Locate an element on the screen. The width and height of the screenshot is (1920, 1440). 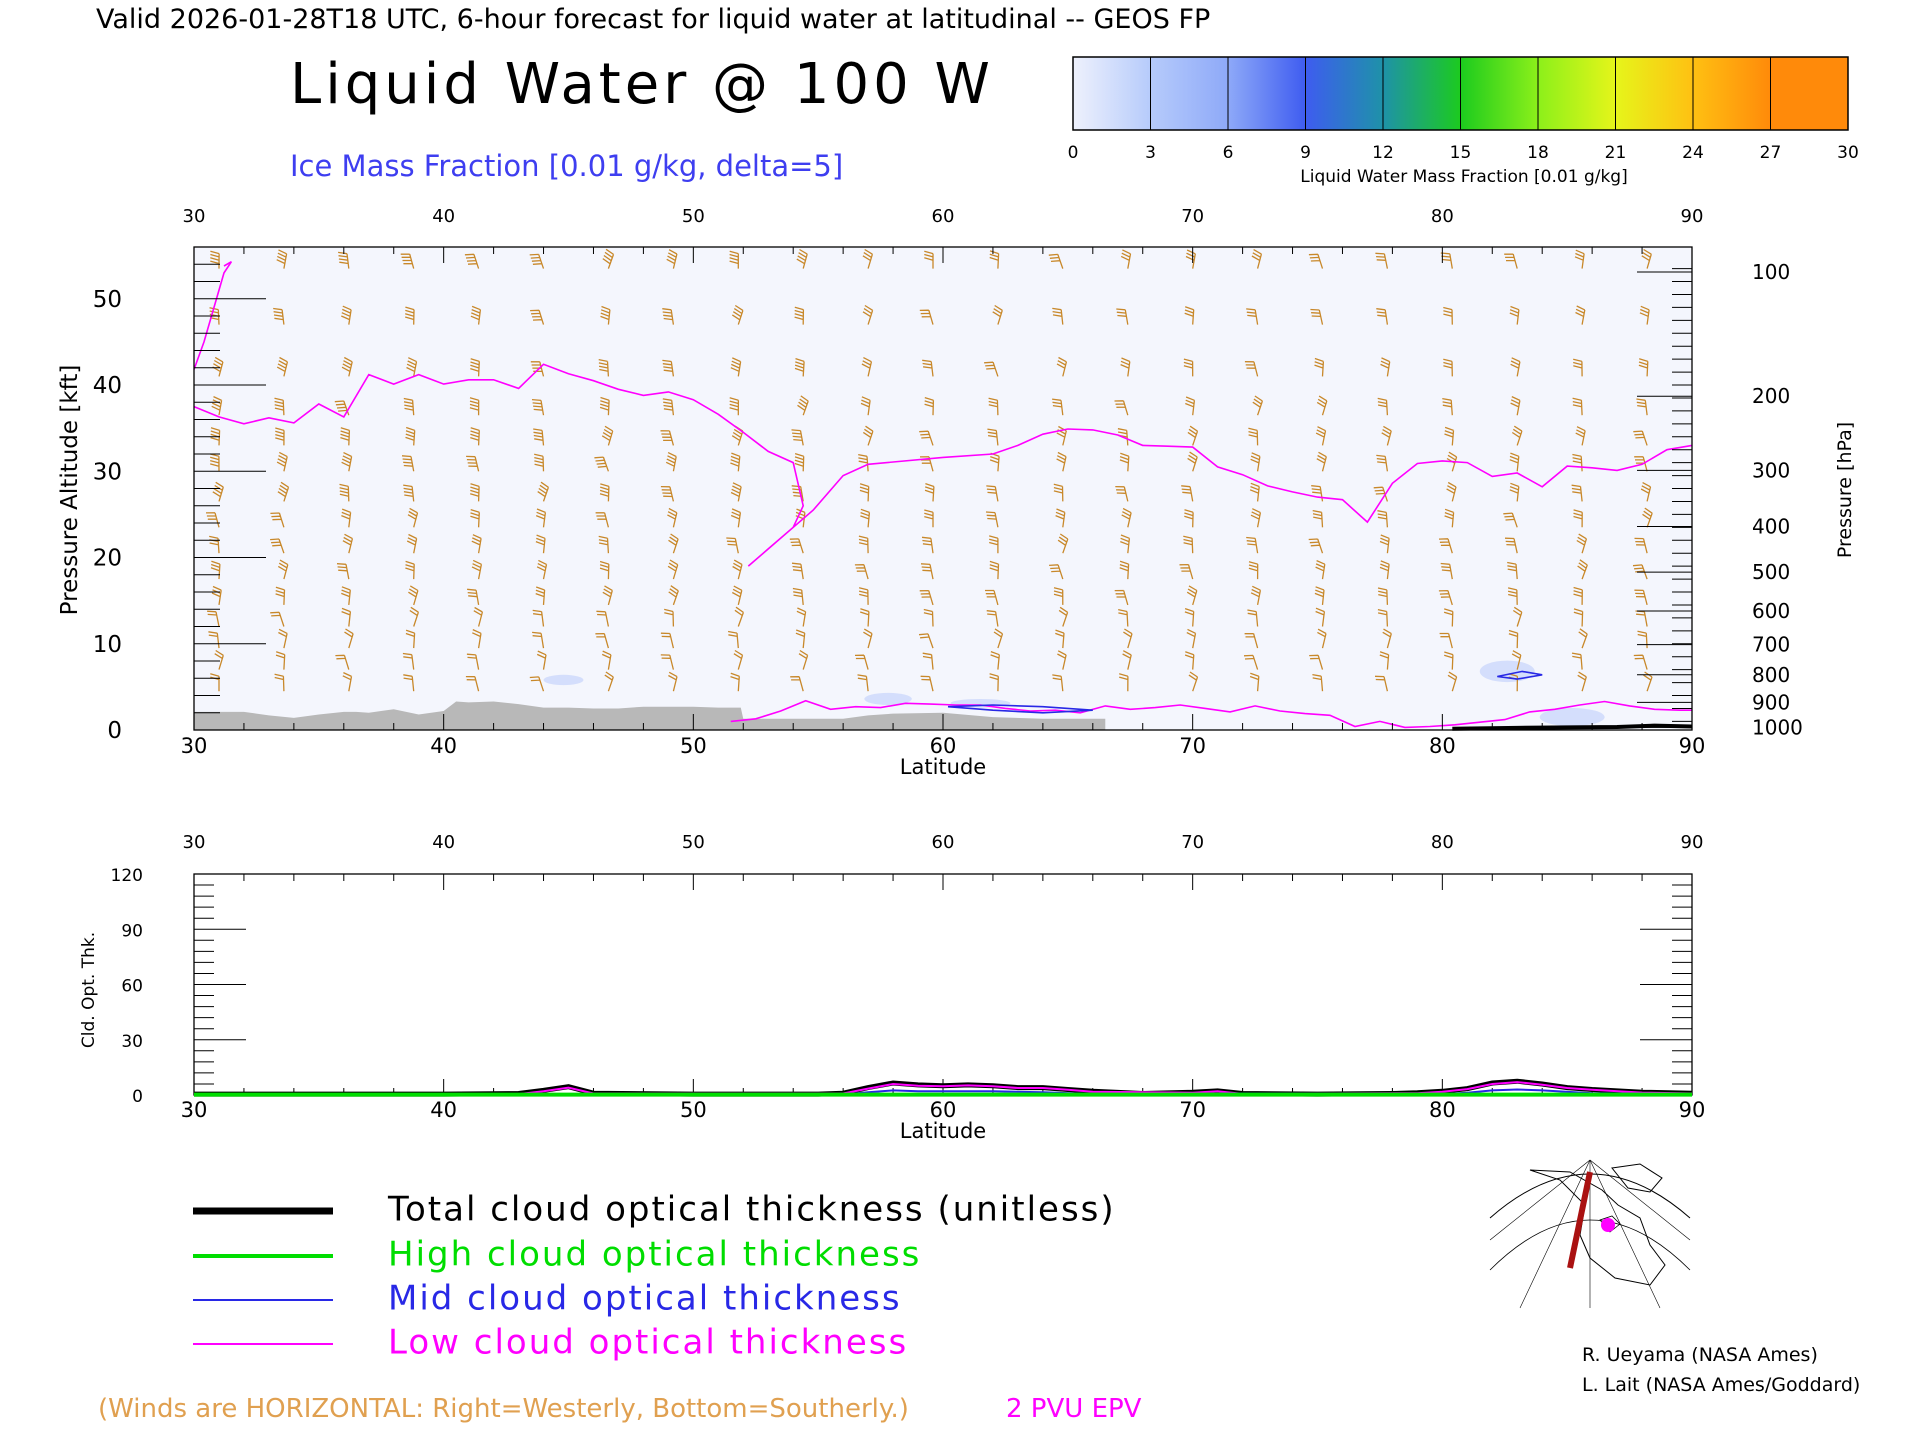
location-map-inset is located at coordinates (1590, 1234).